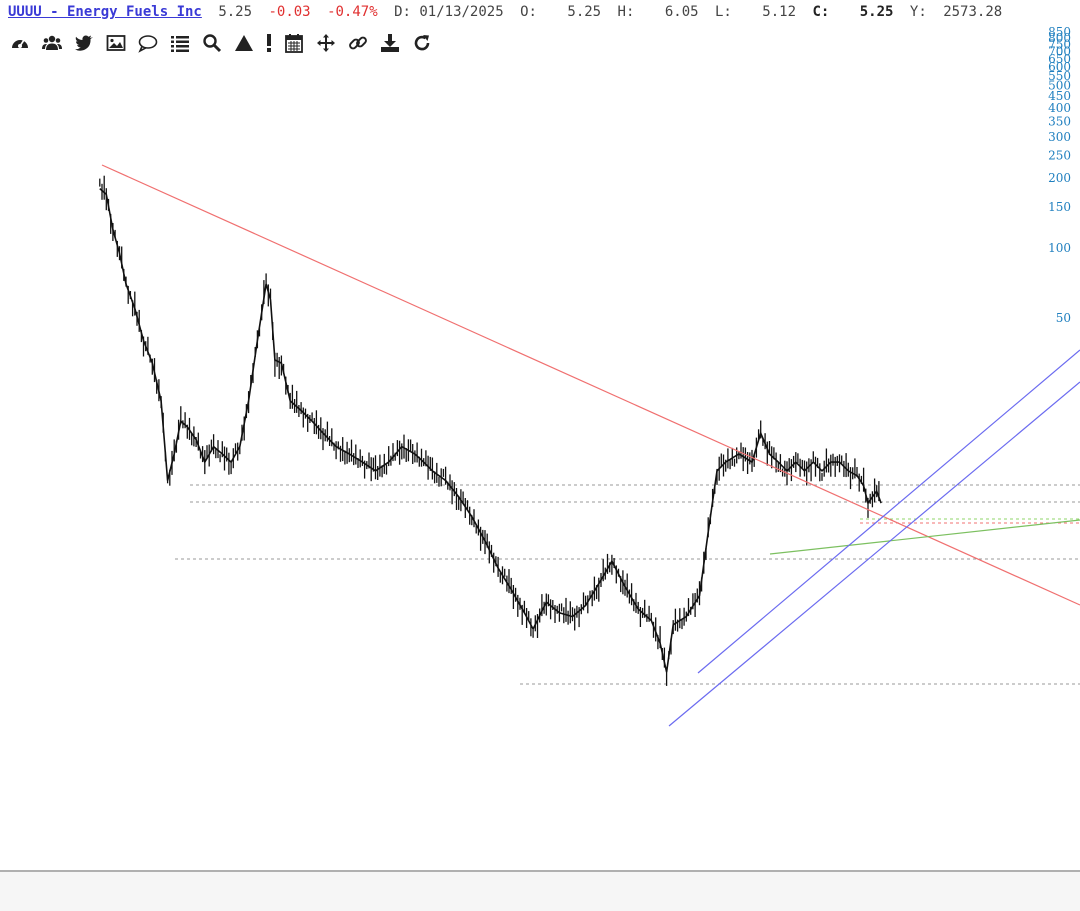  I want to click on y-tick-label: 800, so click(1059, 38).